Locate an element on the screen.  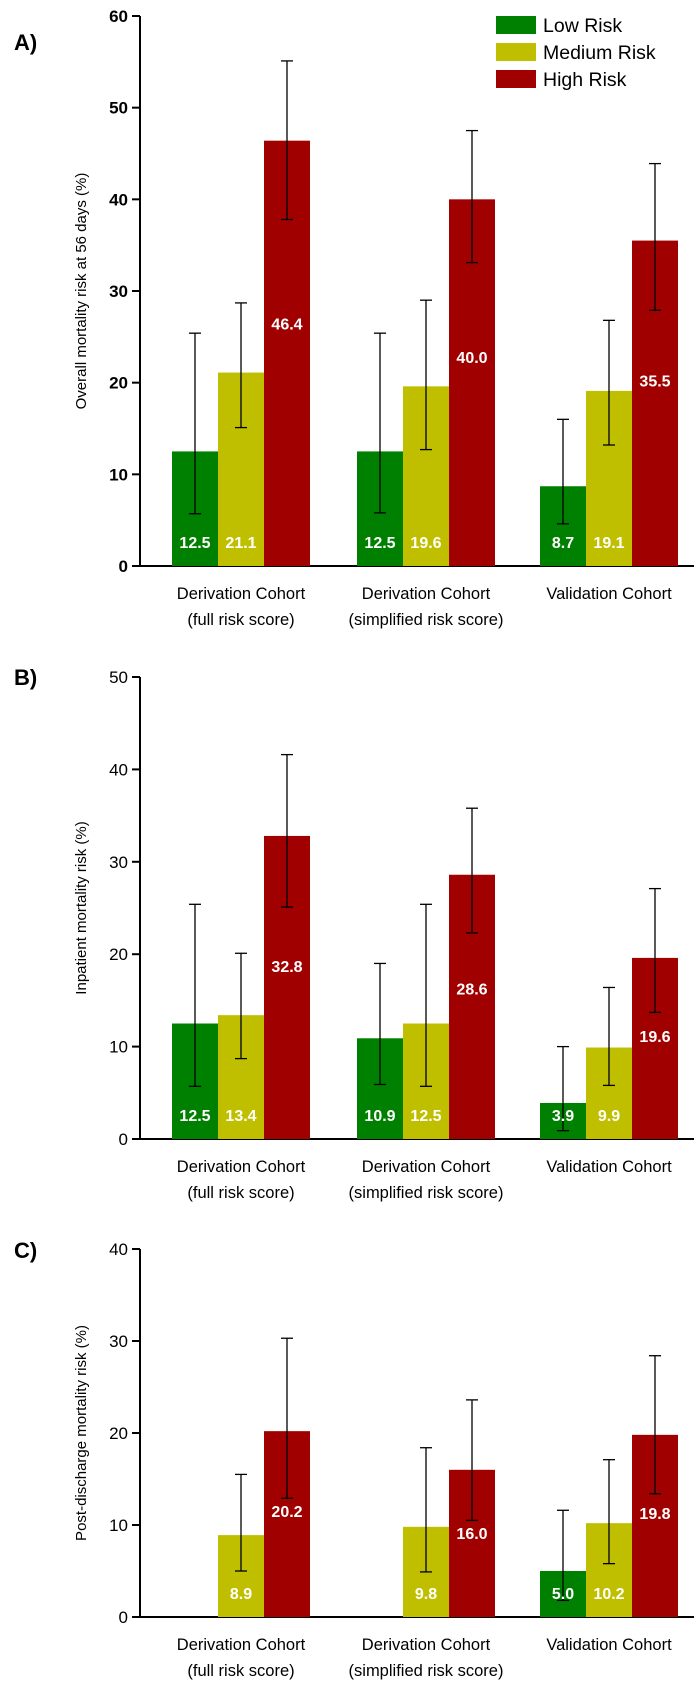
data-label: 10.9 is located at coordinates (379, 1116).